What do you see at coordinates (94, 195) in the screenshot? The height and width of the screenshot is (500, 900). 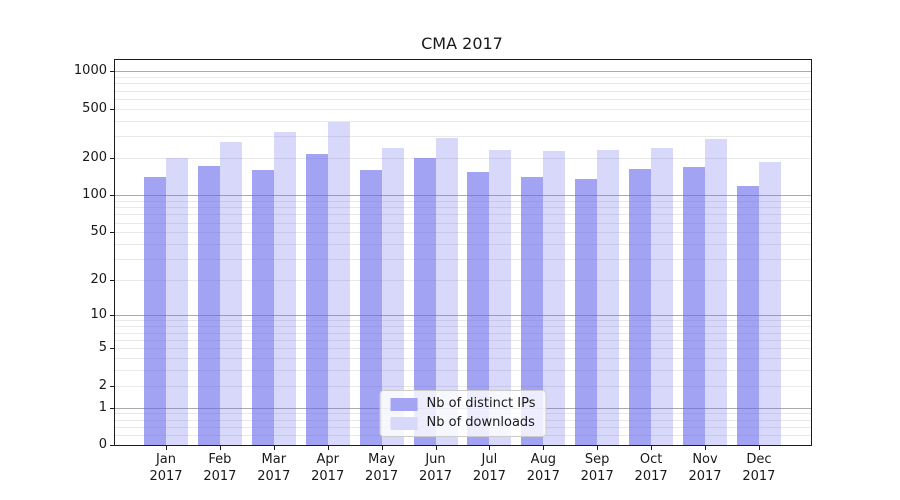 I see `y-tick-label-100: 100` at bounding box center [94, 195].